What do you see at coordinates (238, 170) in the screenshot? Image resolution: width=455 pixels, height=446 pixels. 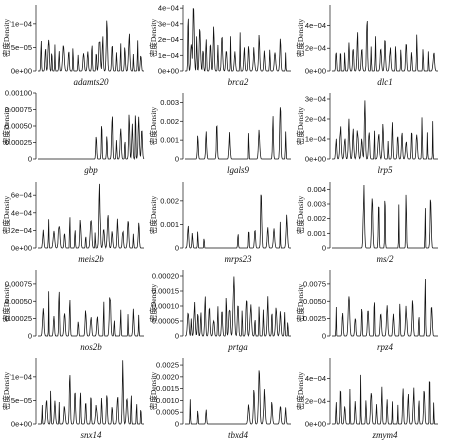 I see `gene-label: lgals9` at bounding box center [238, 170].